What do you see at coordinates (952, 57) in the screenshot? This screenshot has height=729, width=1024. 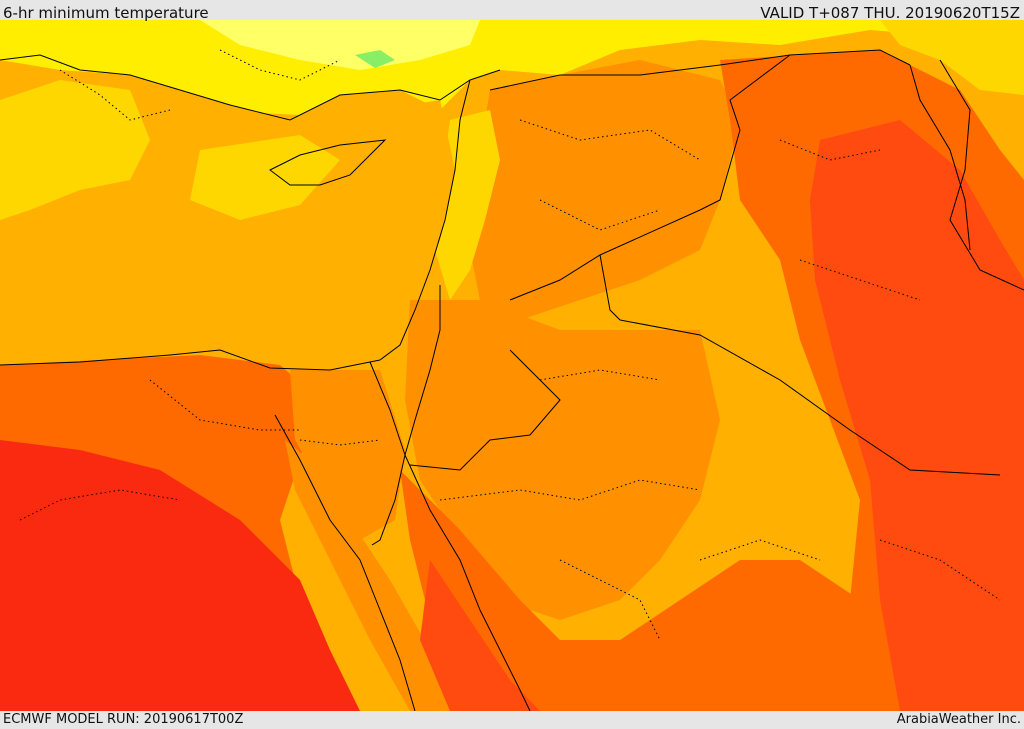 I see `temperature-zone-east-gold` at bounding box center [952, 57].